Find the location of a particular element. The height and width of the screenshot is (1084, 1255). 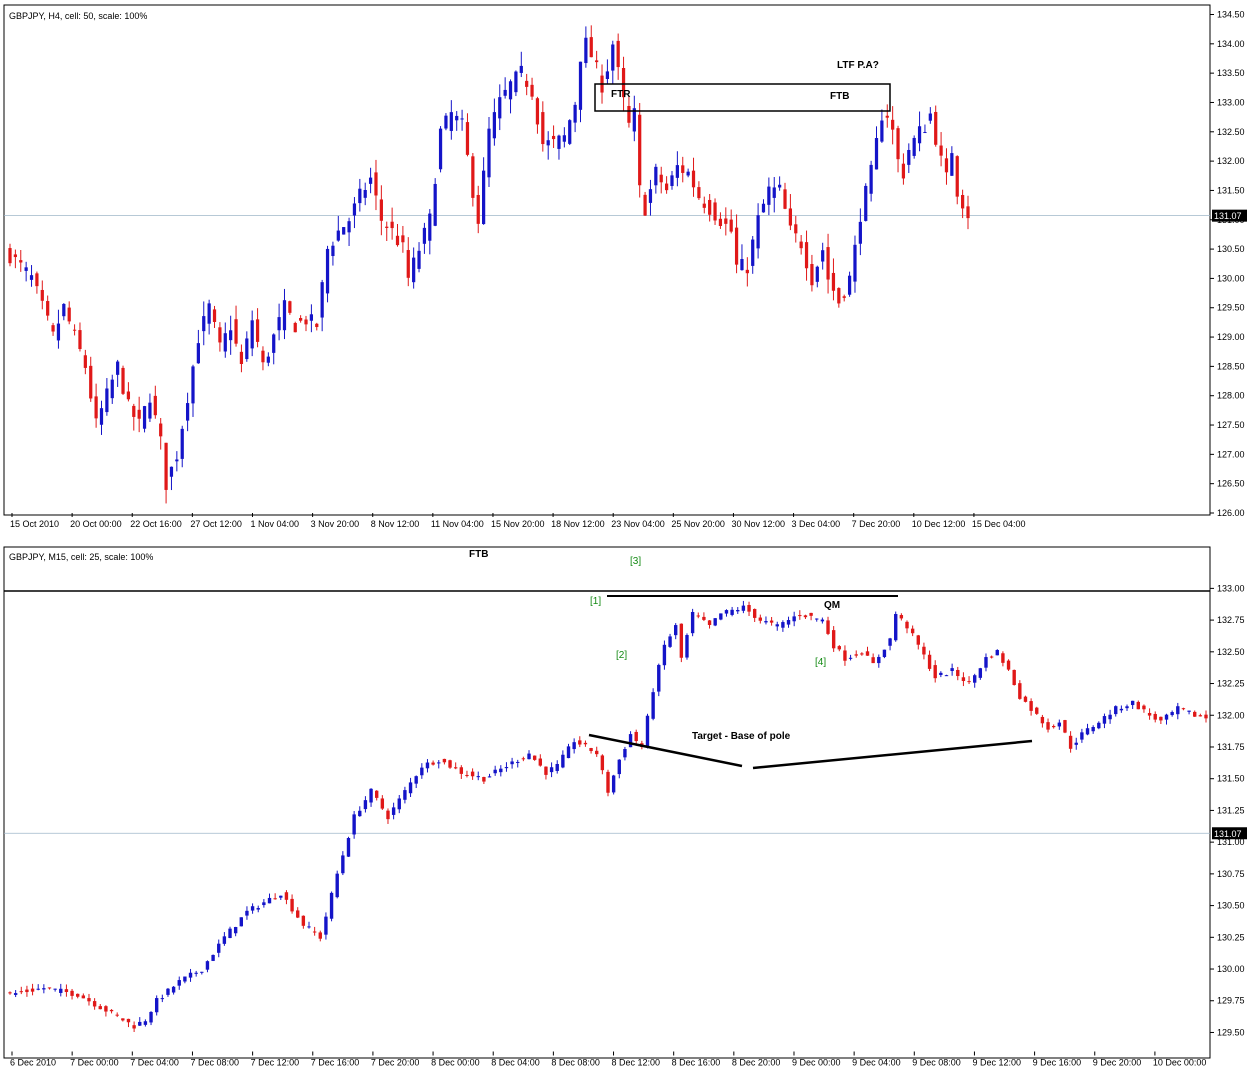

x-tick-label: 3 Nov 20:00 is located at coordinates (335, 524).